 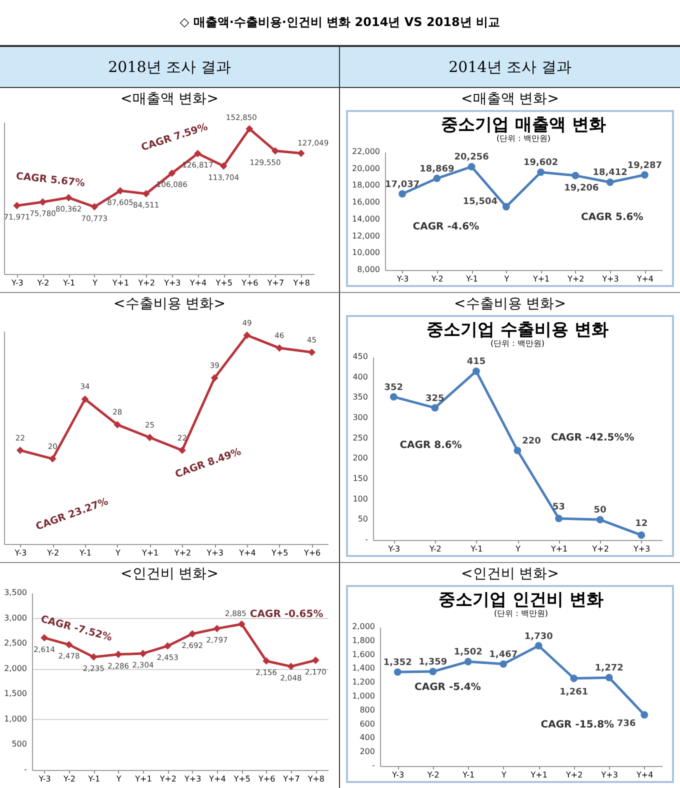 I want to click on data-label: 19,602, so click(x=540, y=163).